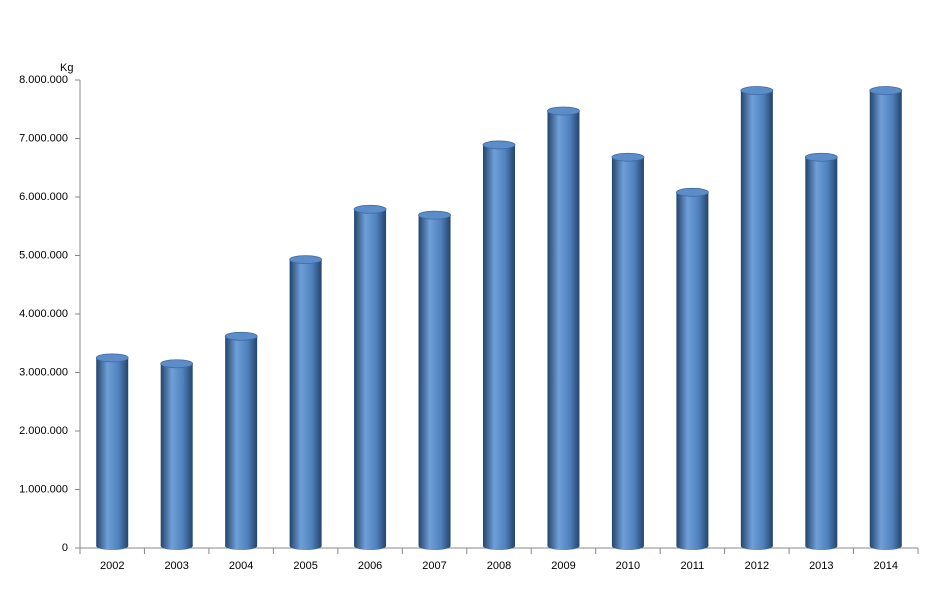 The image size is (935, 600). I want to click on y-tick-label: 0, so click(65, 548).